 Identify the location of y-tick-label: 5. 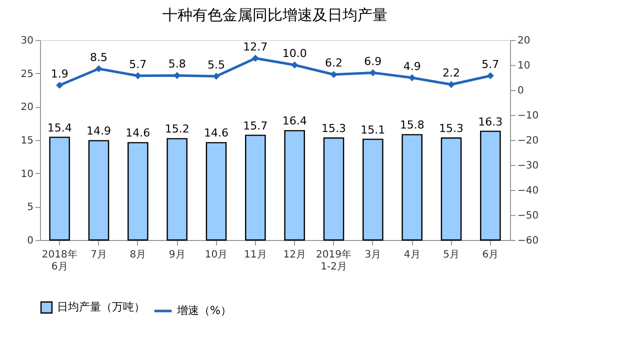
(30, 208).